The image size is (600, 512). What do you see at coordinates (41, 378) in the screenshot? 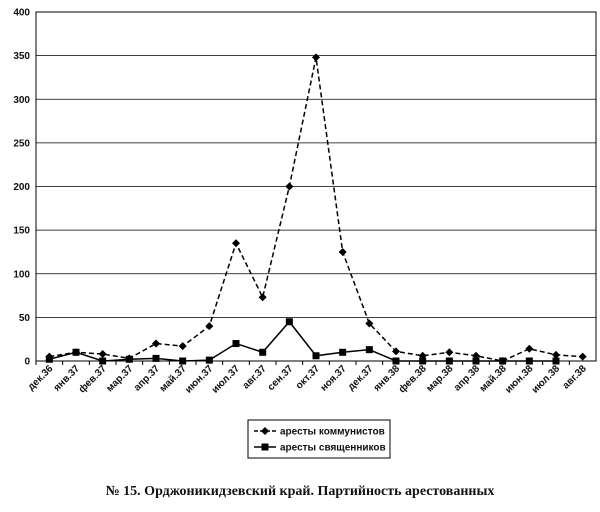
I see `x-tick-label: дек.36` at bounding box center [41, 378].